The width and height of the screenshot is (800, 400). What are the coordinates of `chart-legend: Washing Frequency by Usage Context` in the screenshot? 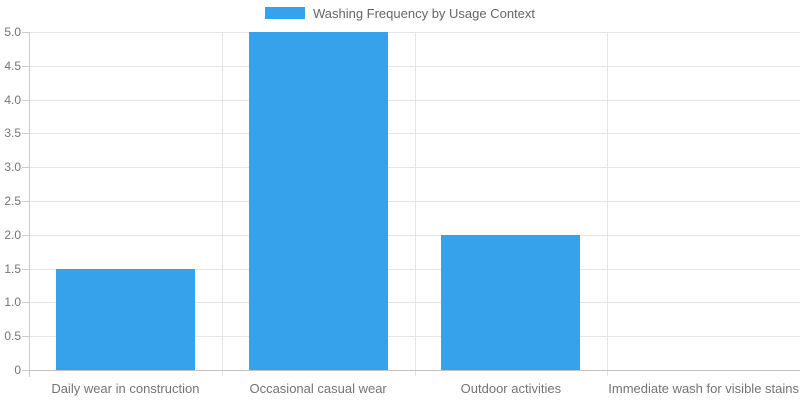 It's located at (400, 13).